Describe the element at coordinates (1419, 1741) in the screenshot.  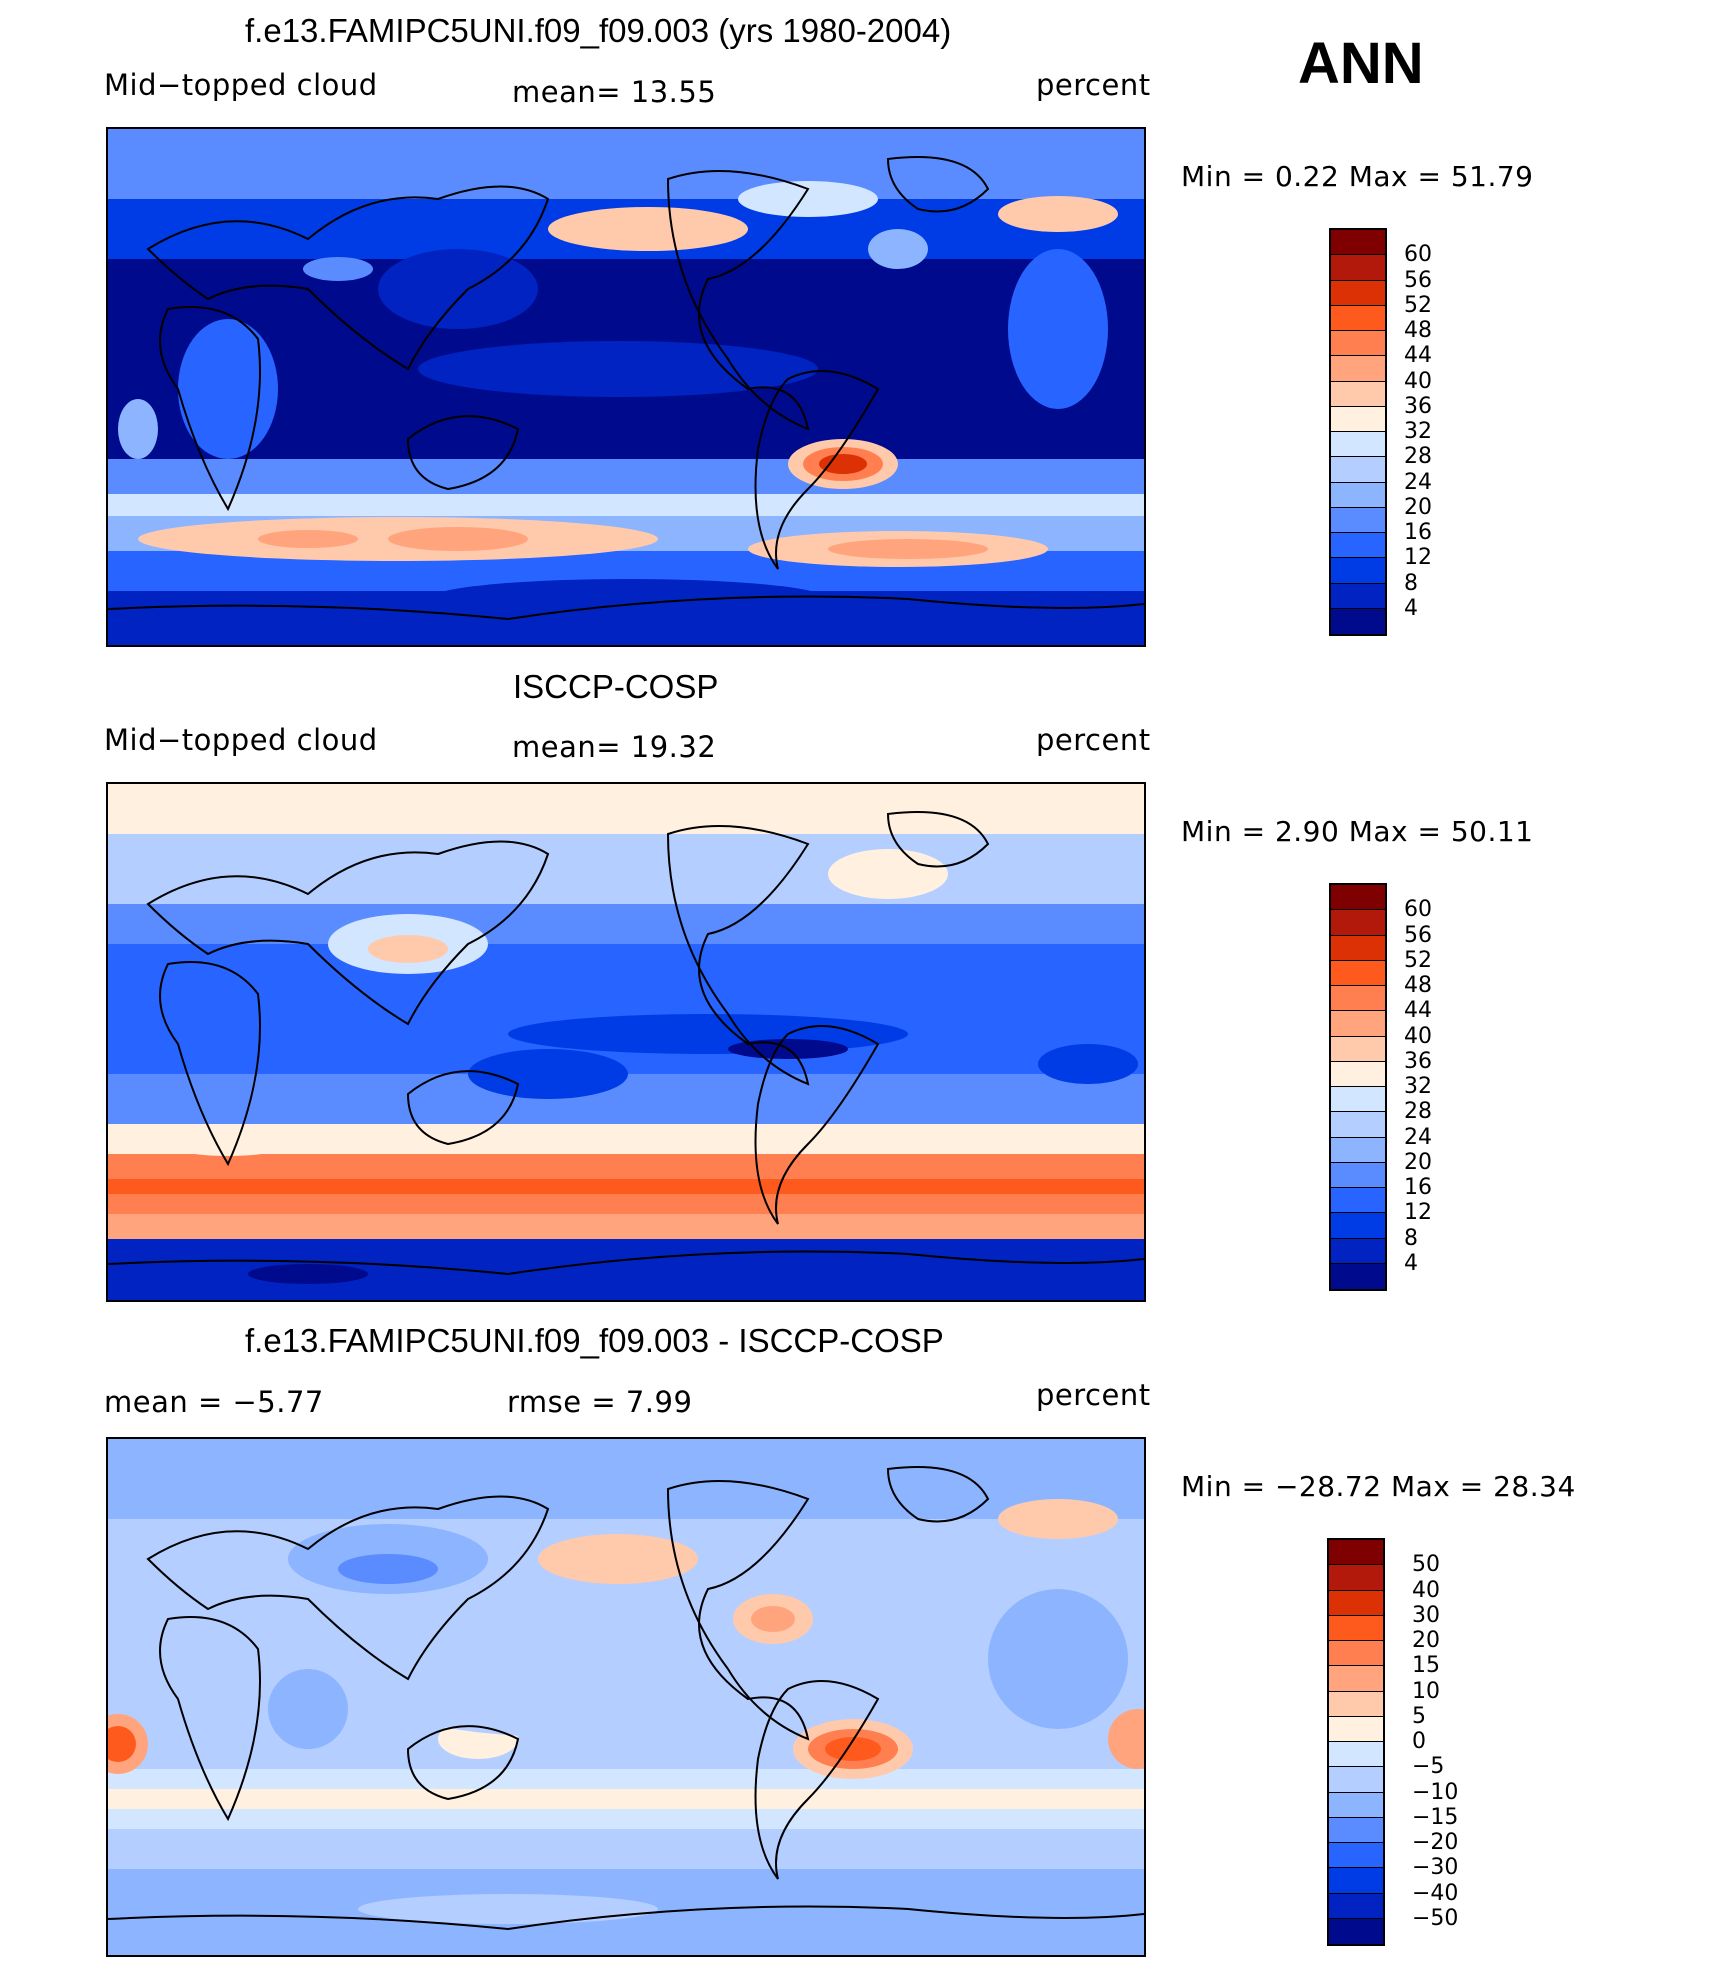
I see `colorbar-tick-label: 0` at that location.